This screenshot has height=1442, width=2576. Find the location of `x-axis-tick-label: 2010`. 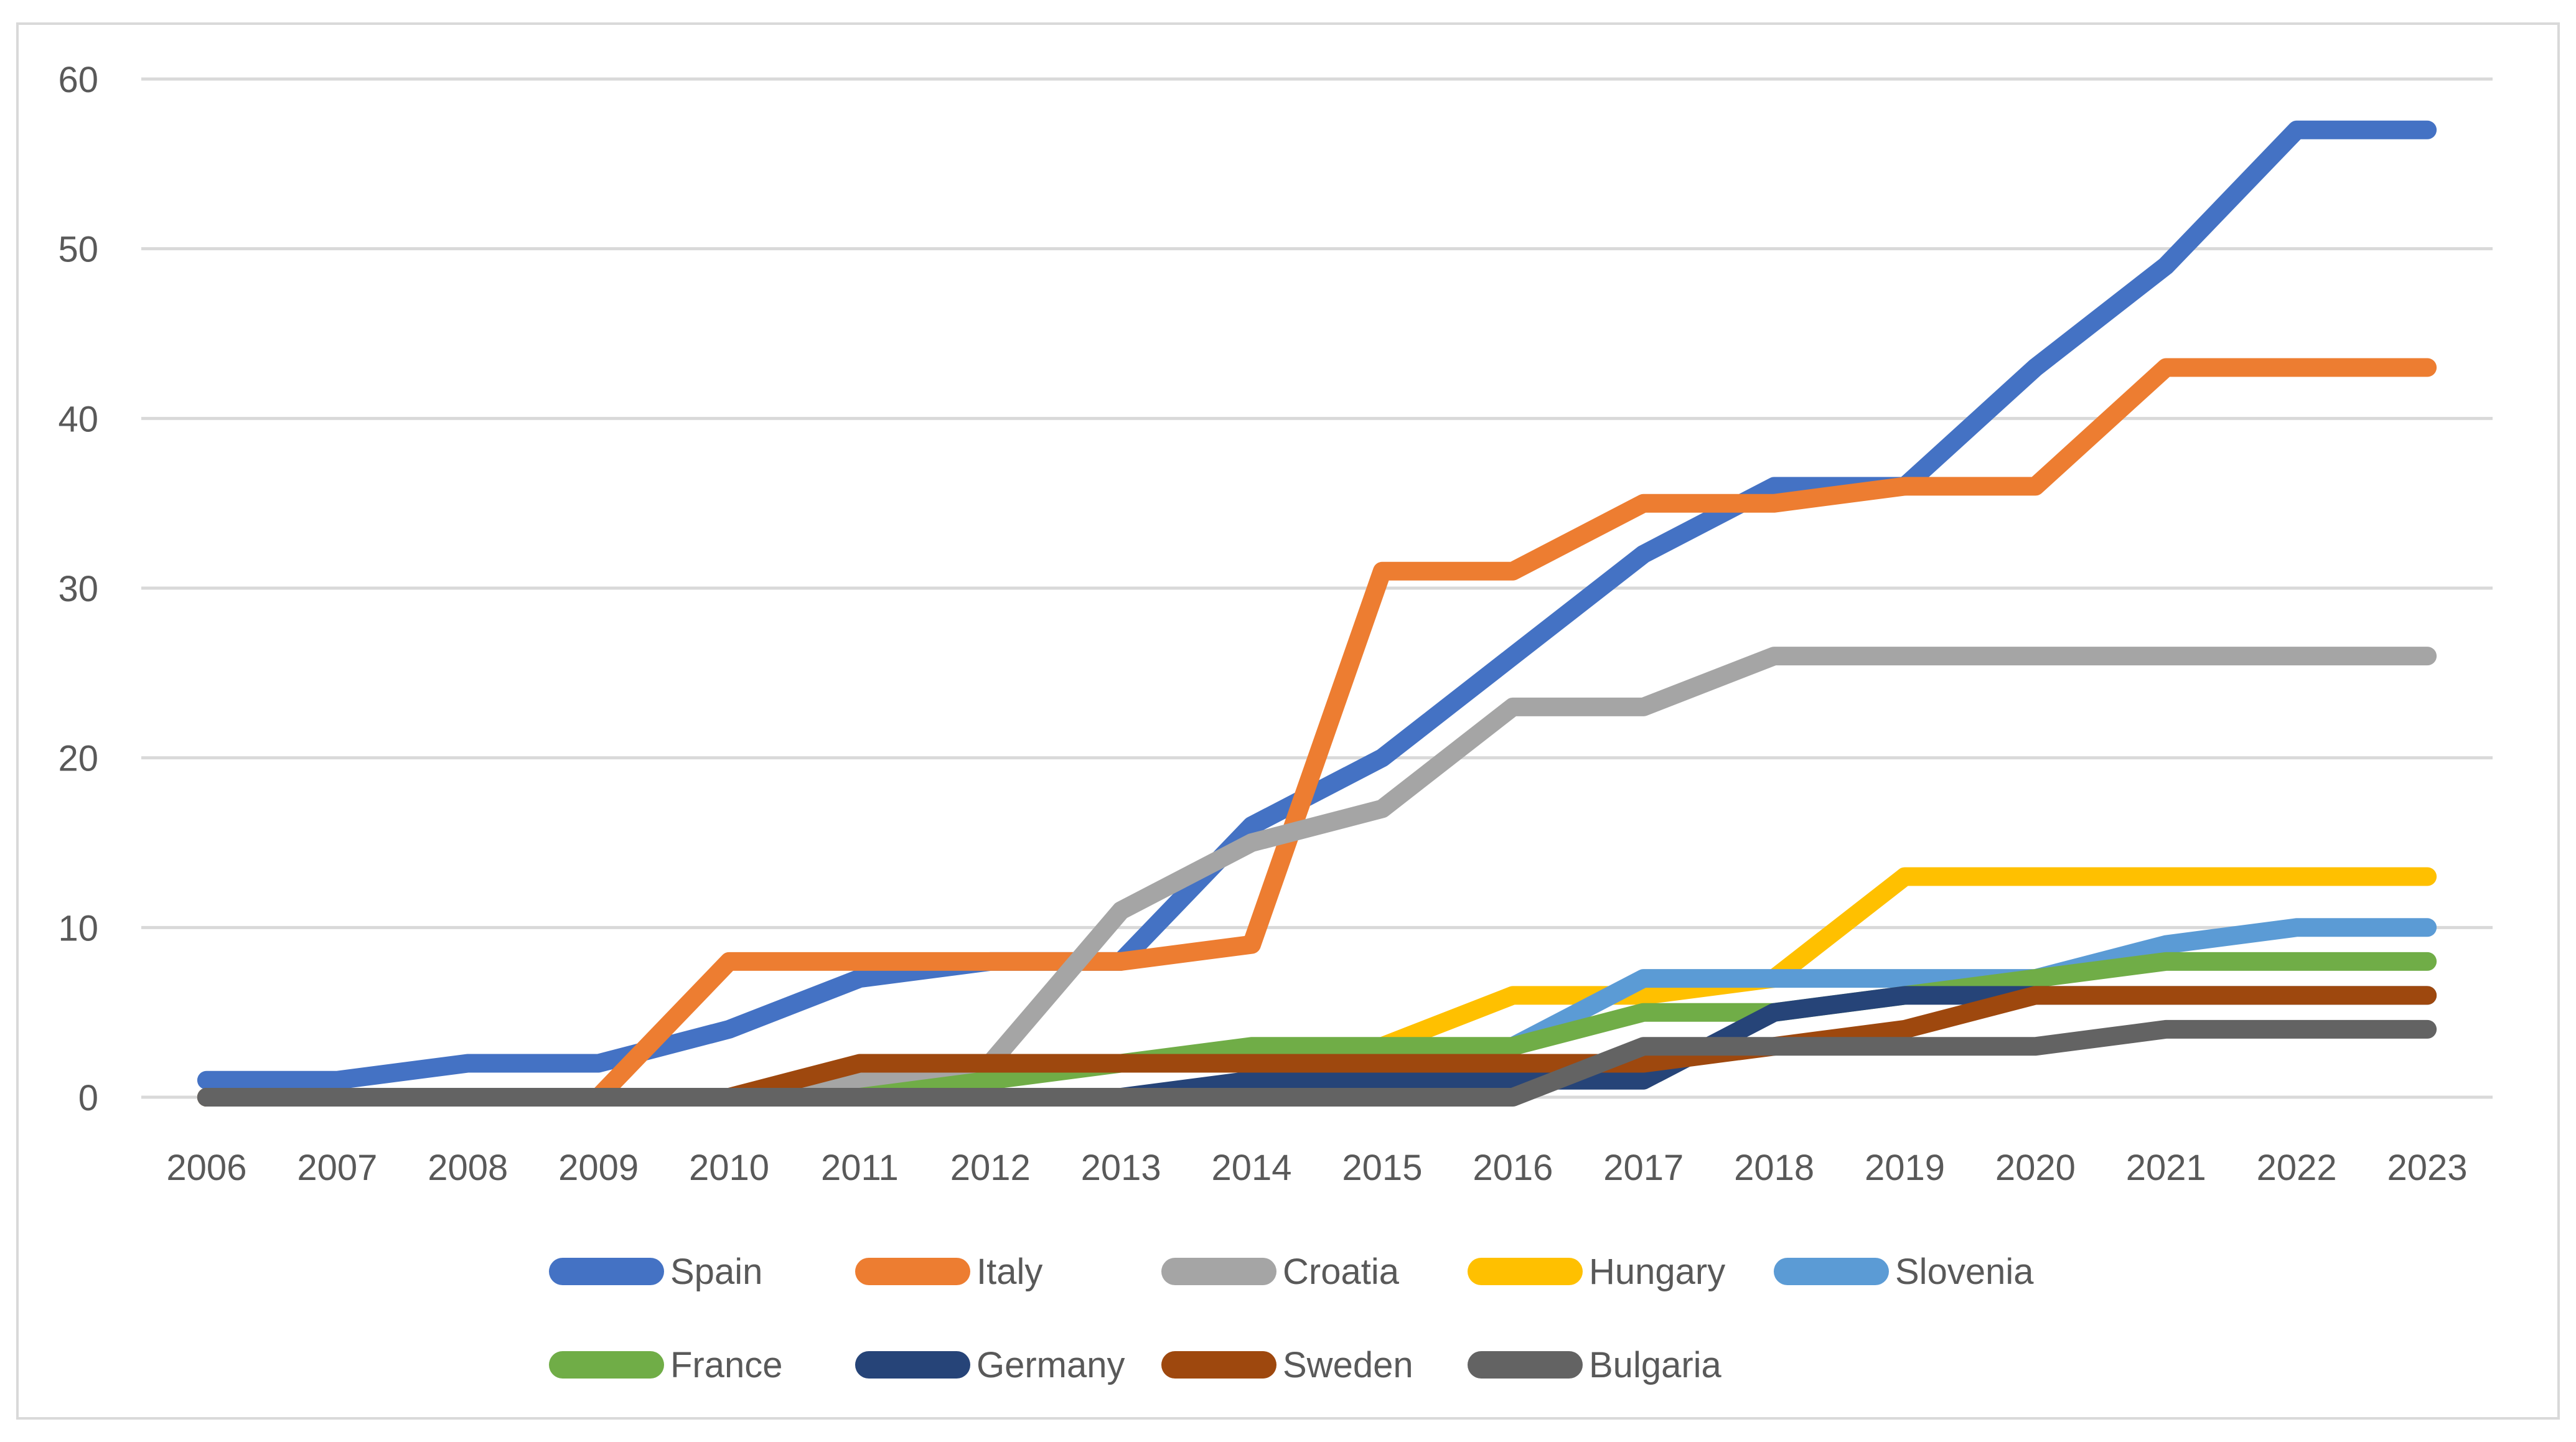

x-axis-tick-label: 2010 is located at coordinates (729, 1168).